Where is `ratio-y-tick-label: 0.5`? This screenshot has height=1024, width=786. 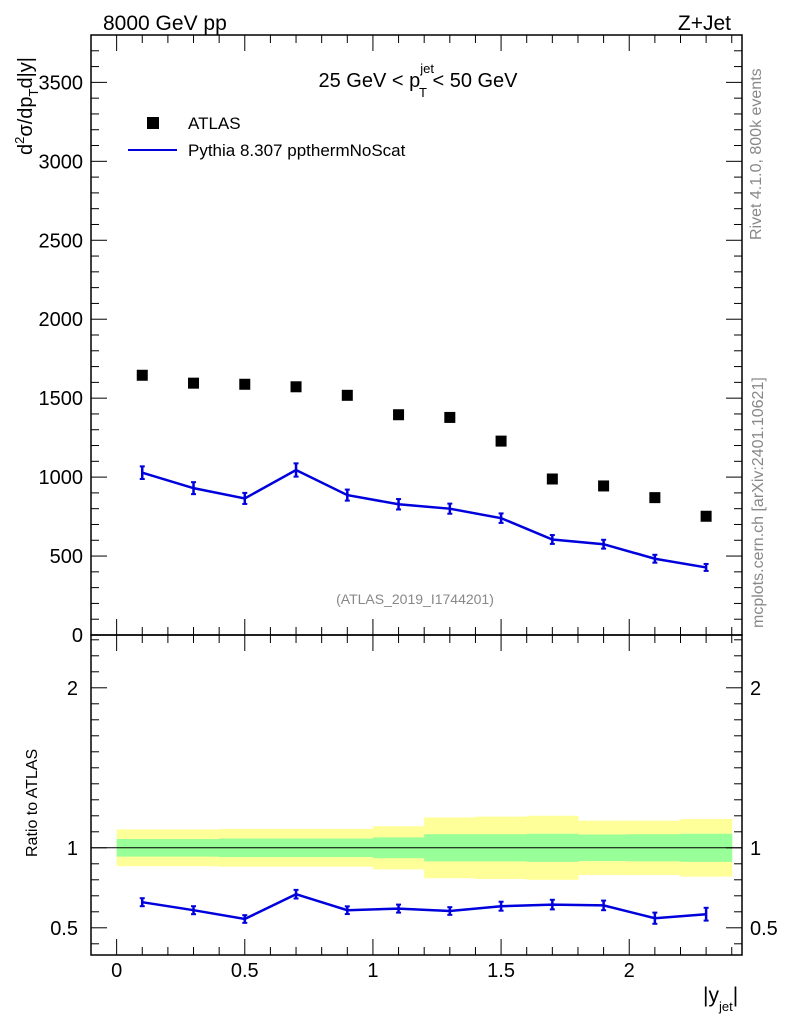
ratio-y-tick-label: 0.5 is located at coordinates (64, 929).